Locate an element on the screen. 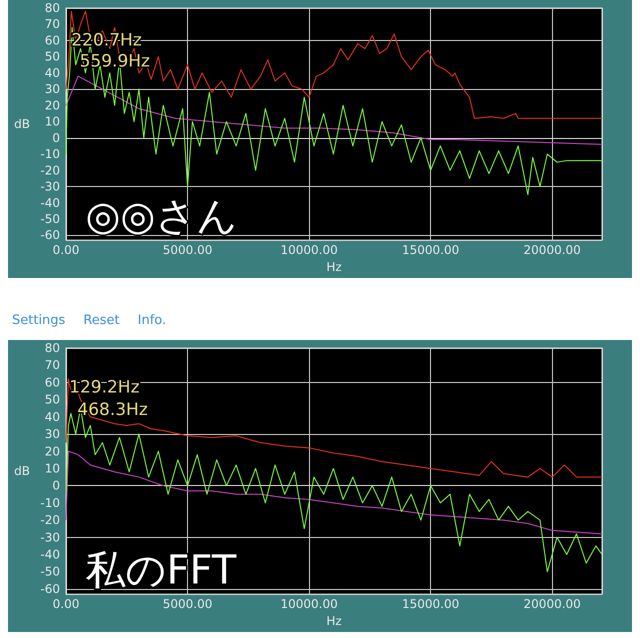 The height and width of the screenshot is (638, 640). text: Info. is located at coordinates (152, 320).